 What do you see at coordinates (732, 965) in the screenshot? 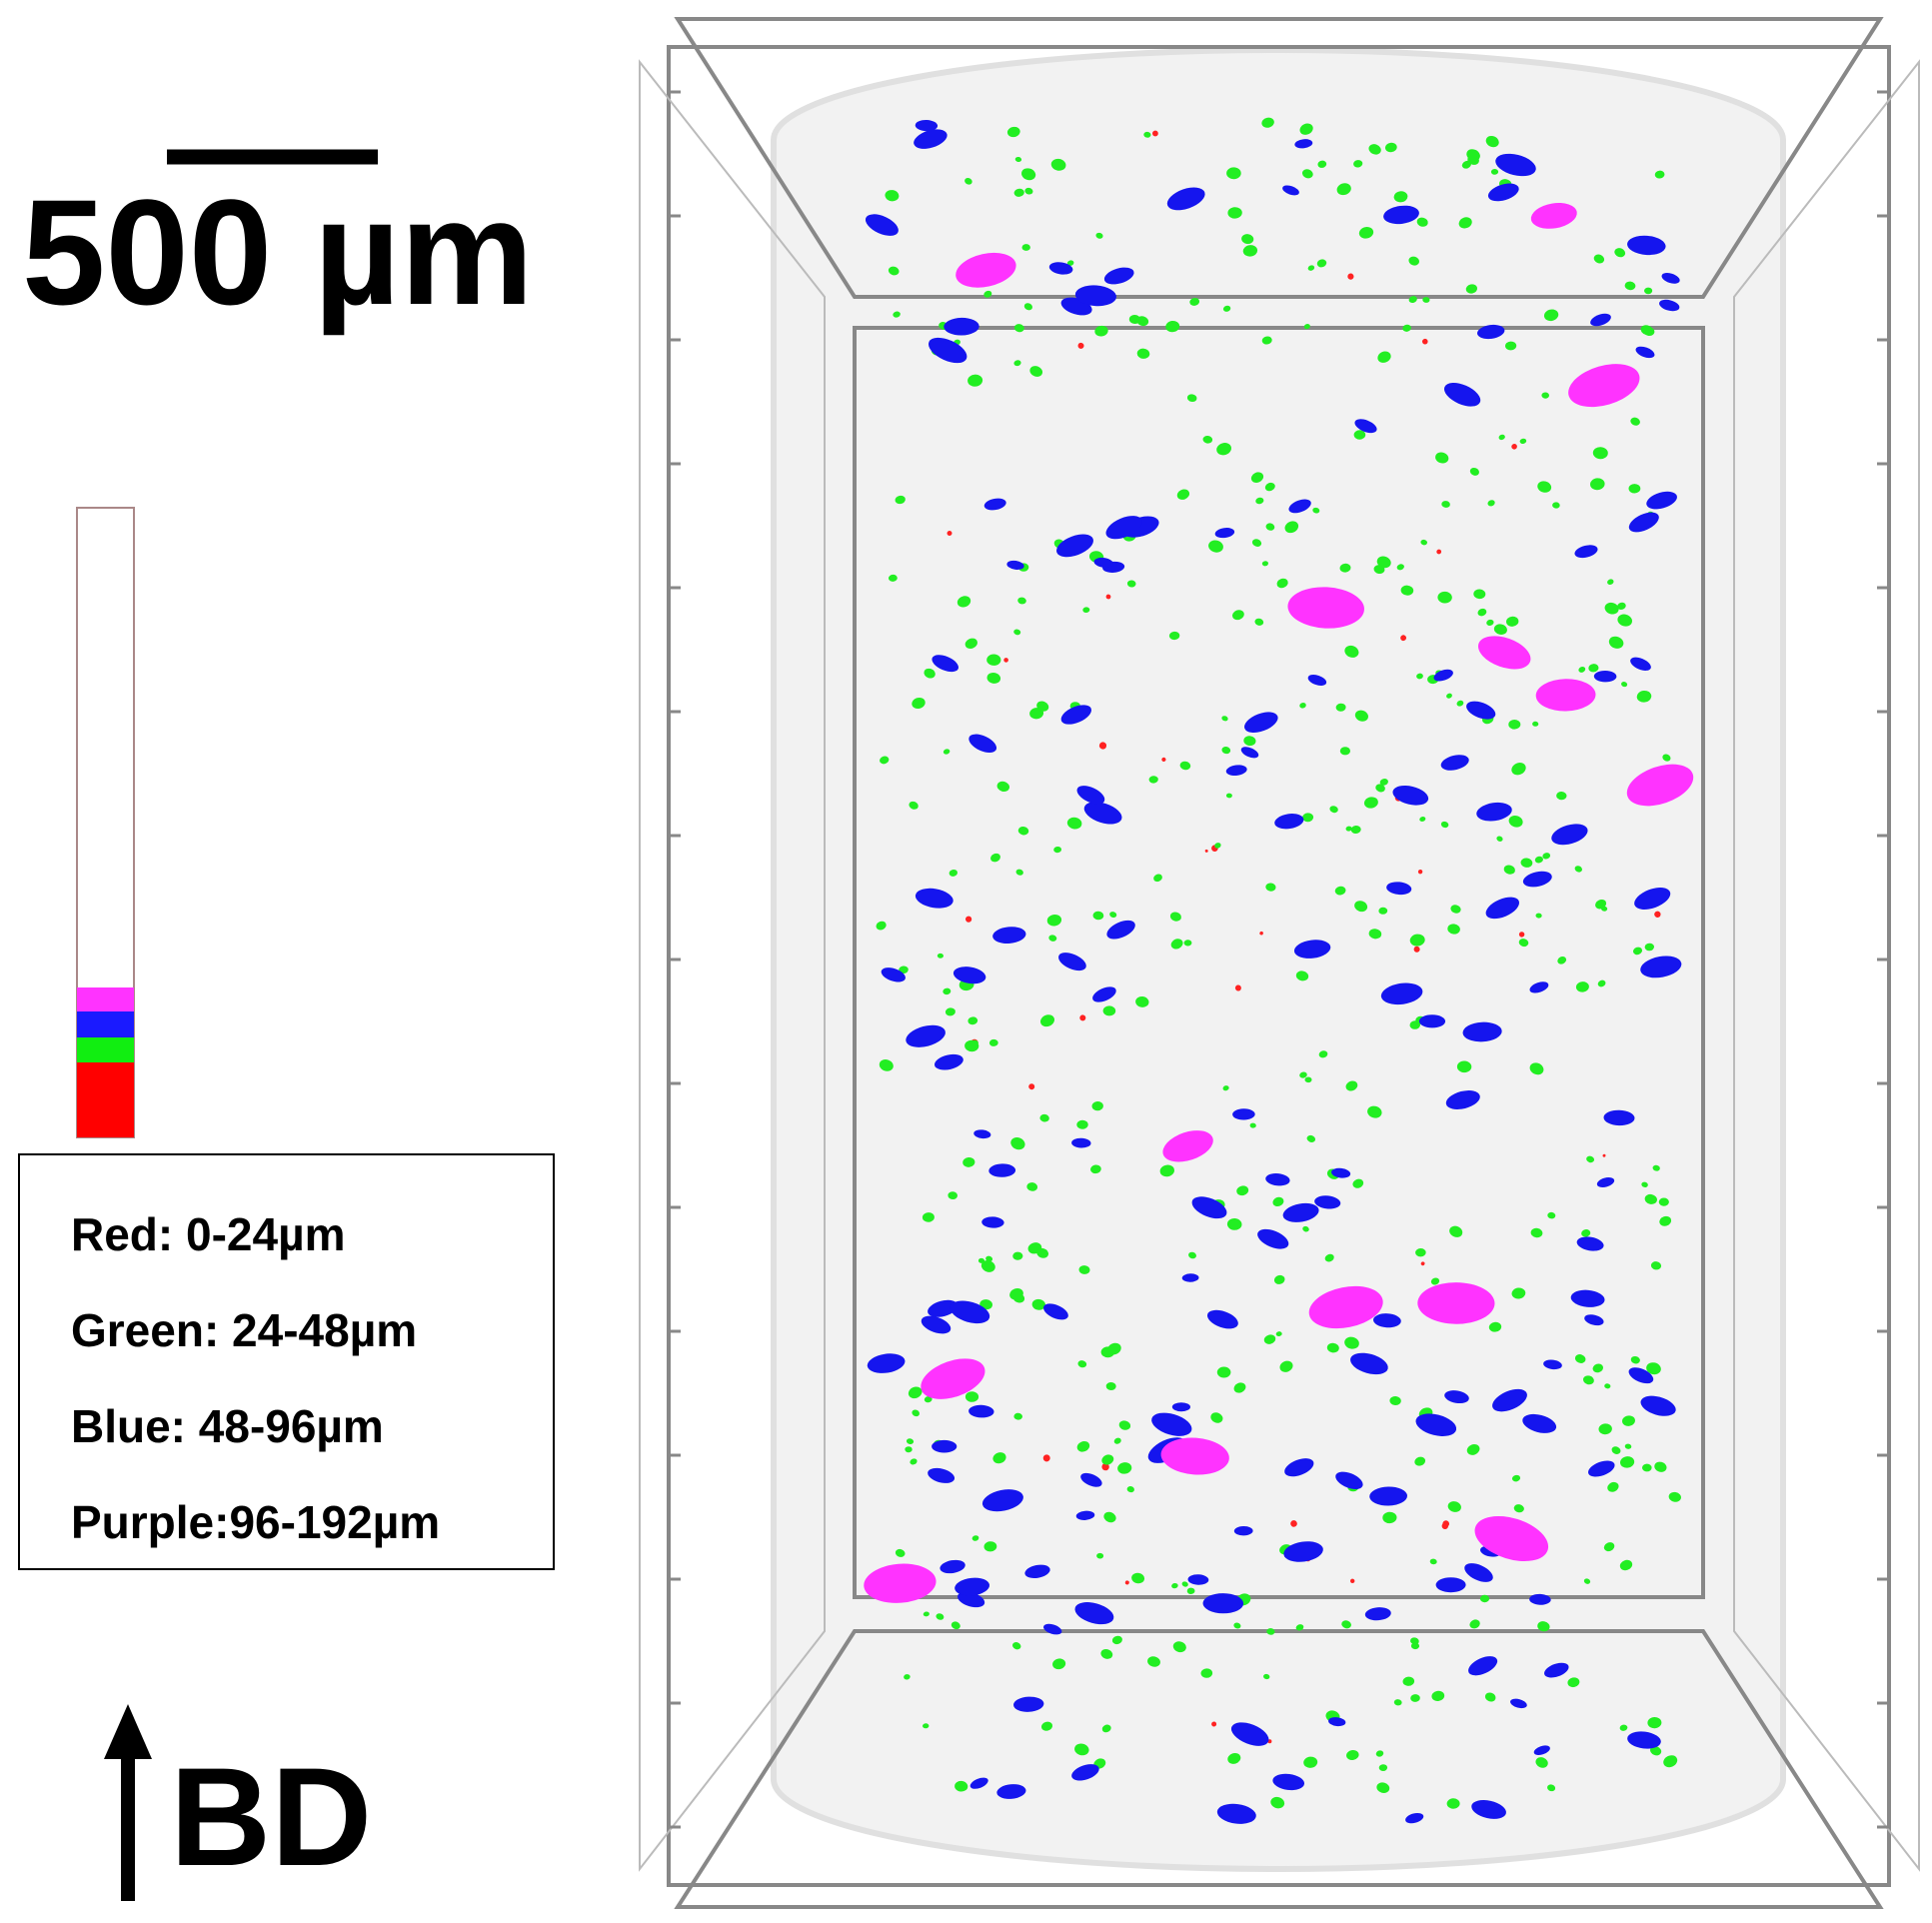
I see `box-left` at bounding box center [732, 965].